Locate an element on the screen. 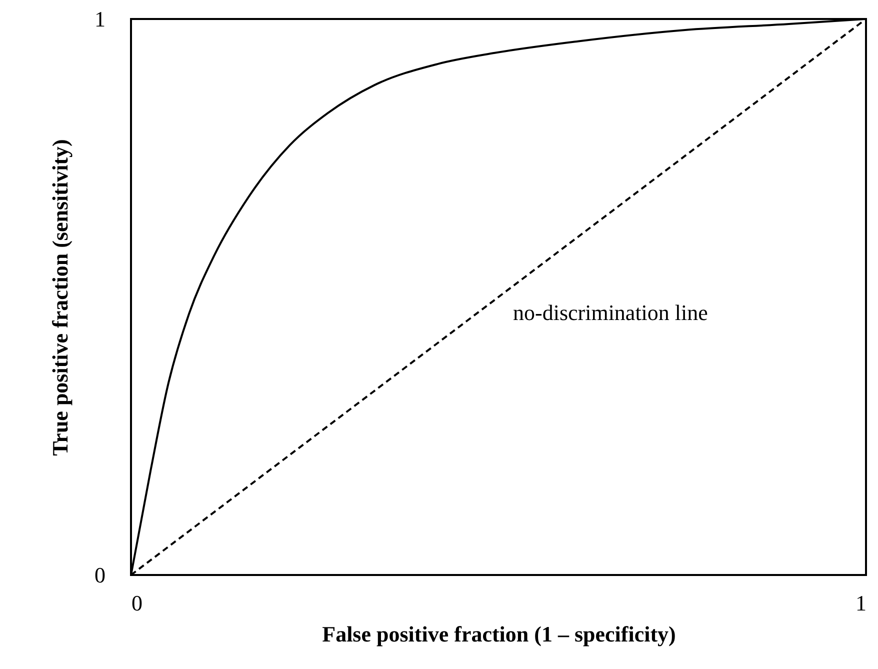 Image resolution: width=878 pixels, height=669 pixels. y-axis-title: True positive fraction (sensitivity) is located at coordinates (60, 297).